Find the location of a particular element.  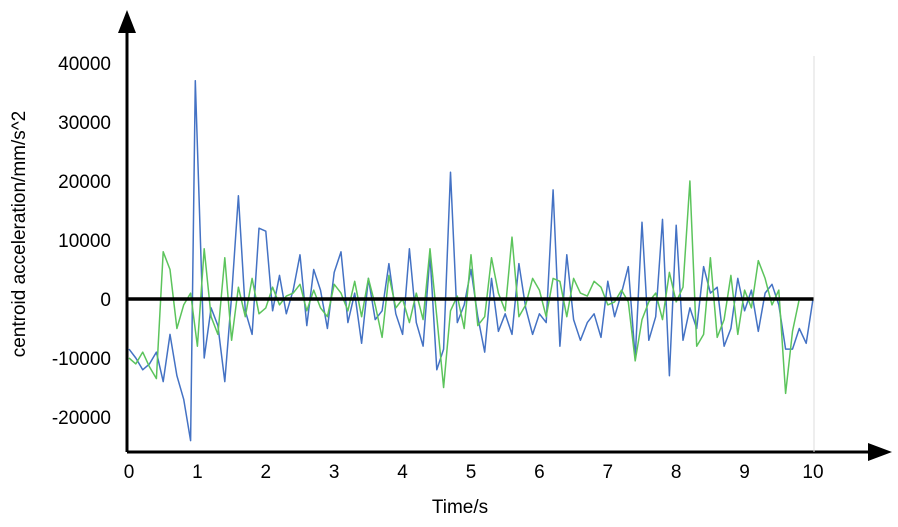

y-tick-label: -10000 is located at coordinates (81, 359).